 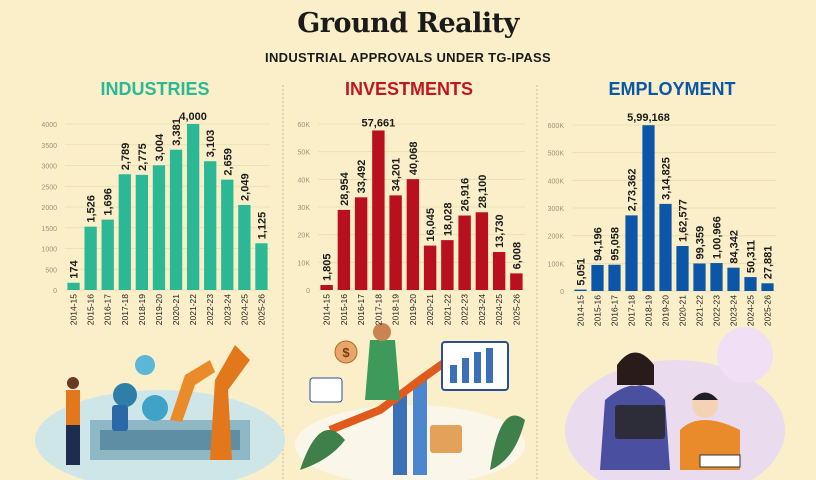 What do you see at coordinates (397, 175) in the screenshot?
I see `data-label: 34,201` at bounding box center [397, 175].